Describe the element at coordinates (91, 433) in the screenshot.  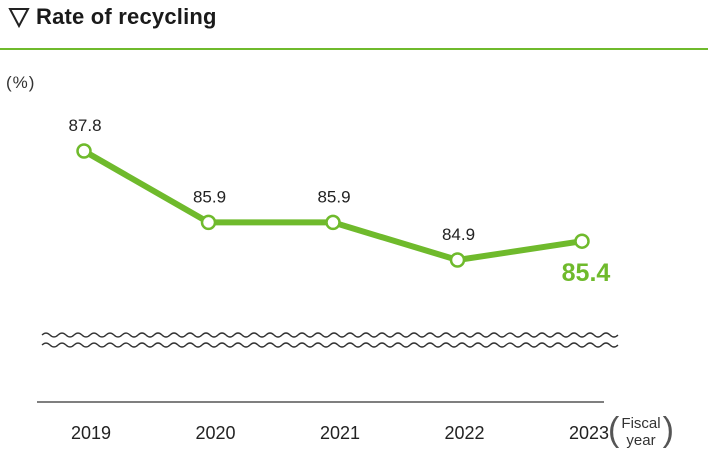
I see `x-tick-label-2019: 2019` at that location.